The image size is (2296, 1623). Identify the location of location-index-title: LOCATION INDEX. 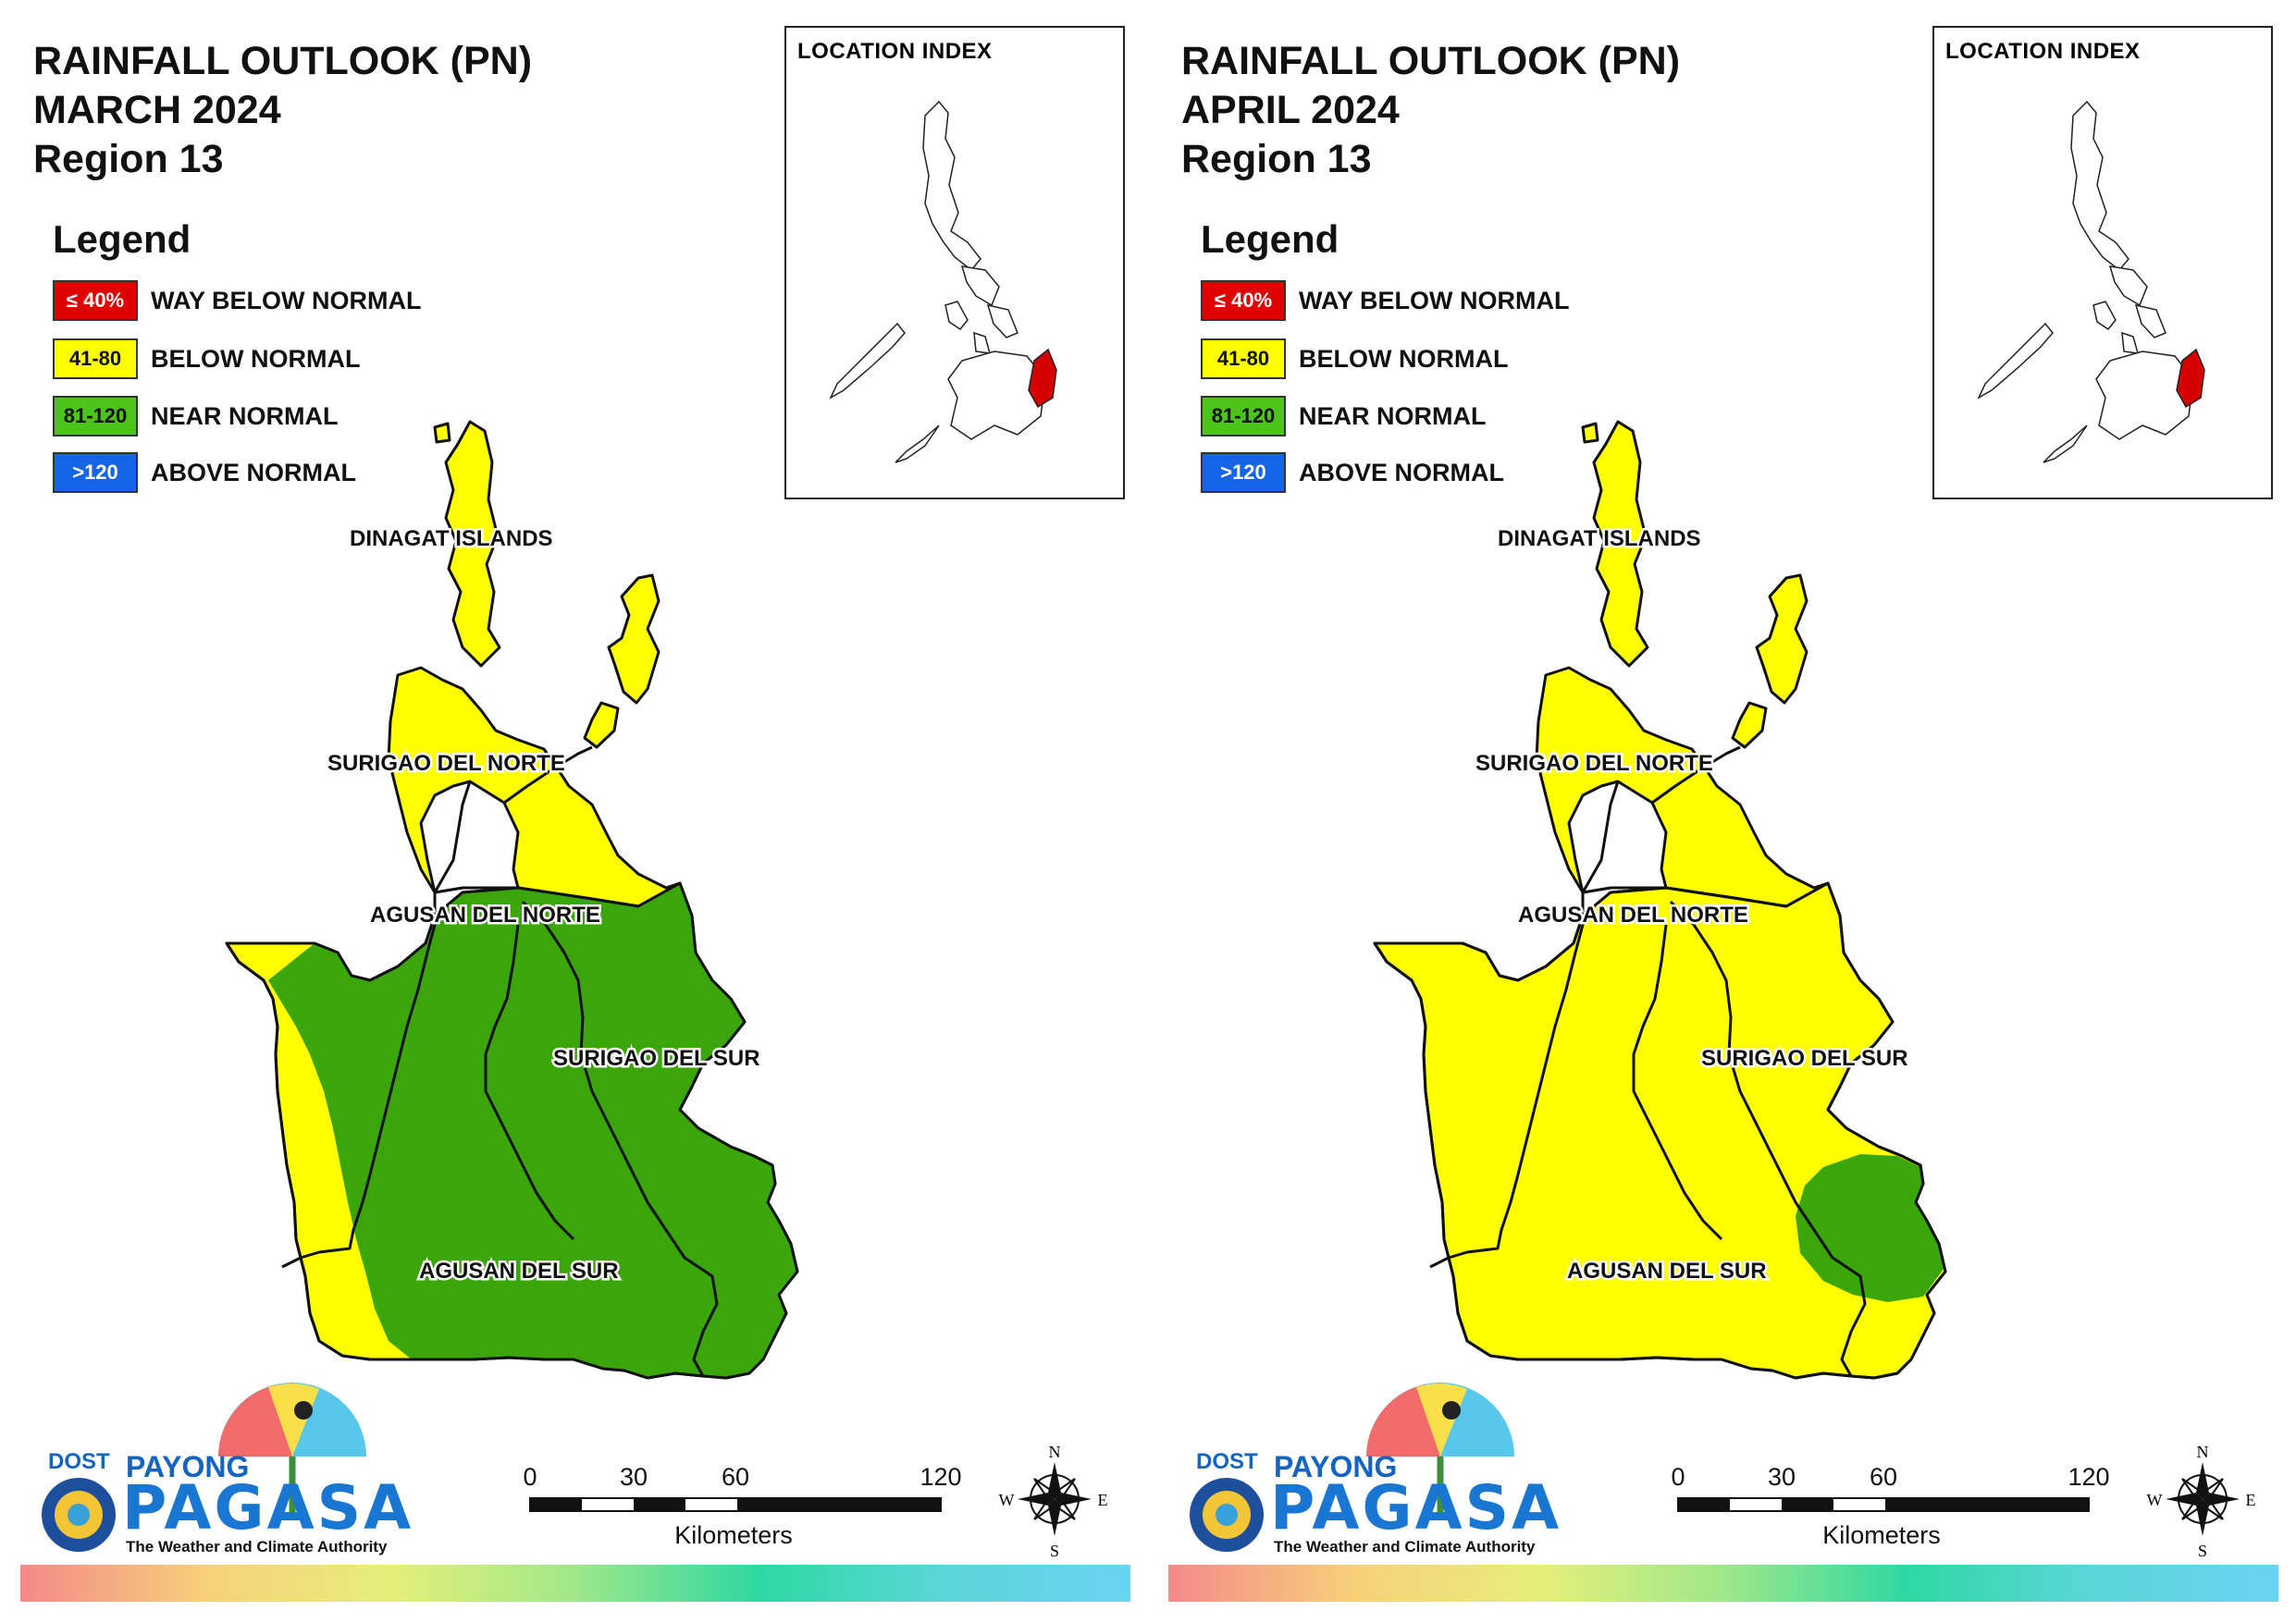
(2043, 51).